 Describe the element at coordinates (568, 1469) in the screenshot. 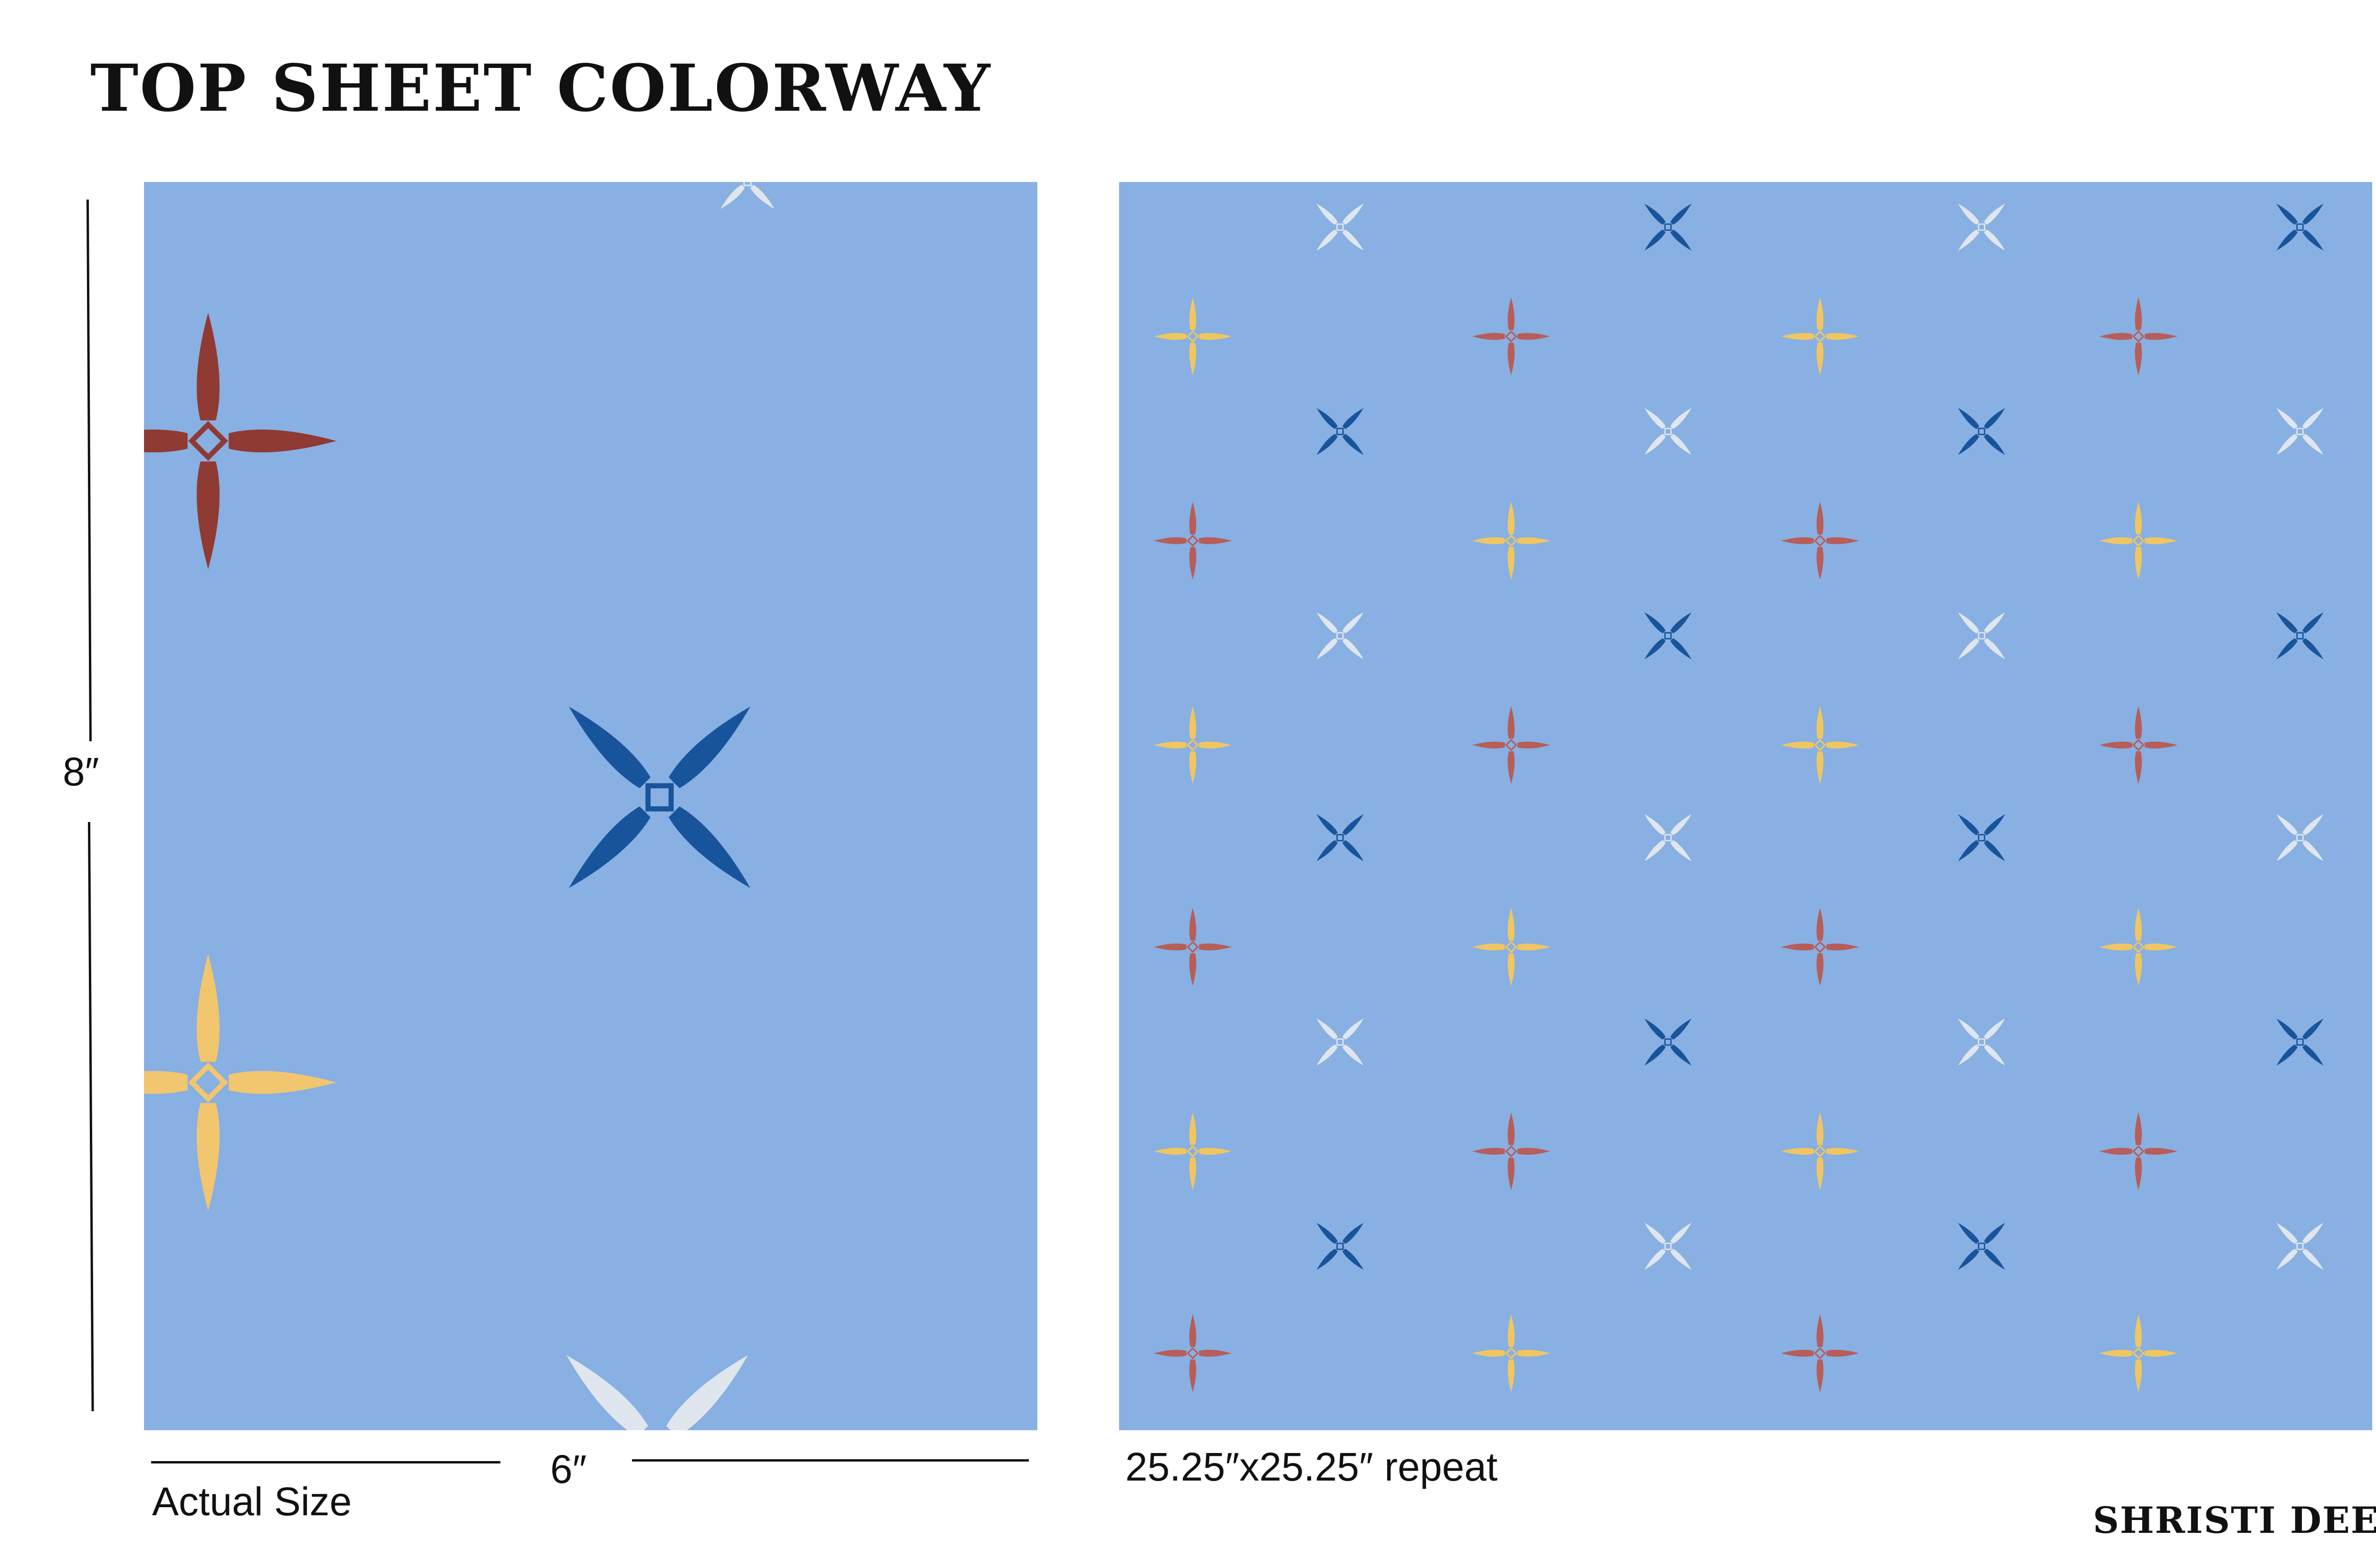

I see `width-label: 6″` at that location.